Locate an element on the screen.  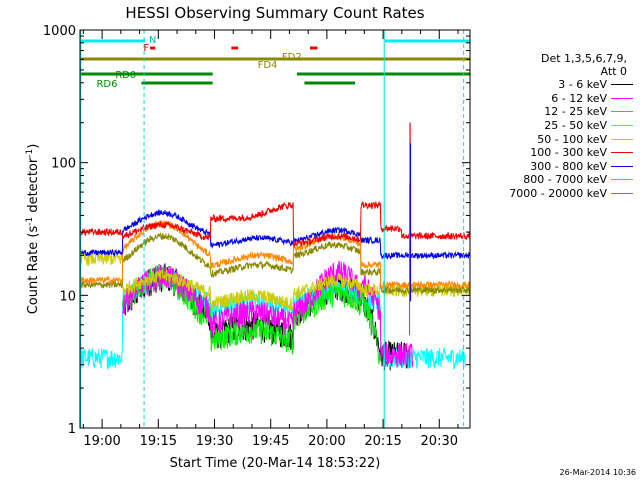
legend-entry: 3 - 6 keV is located at coordinates (560, 85).